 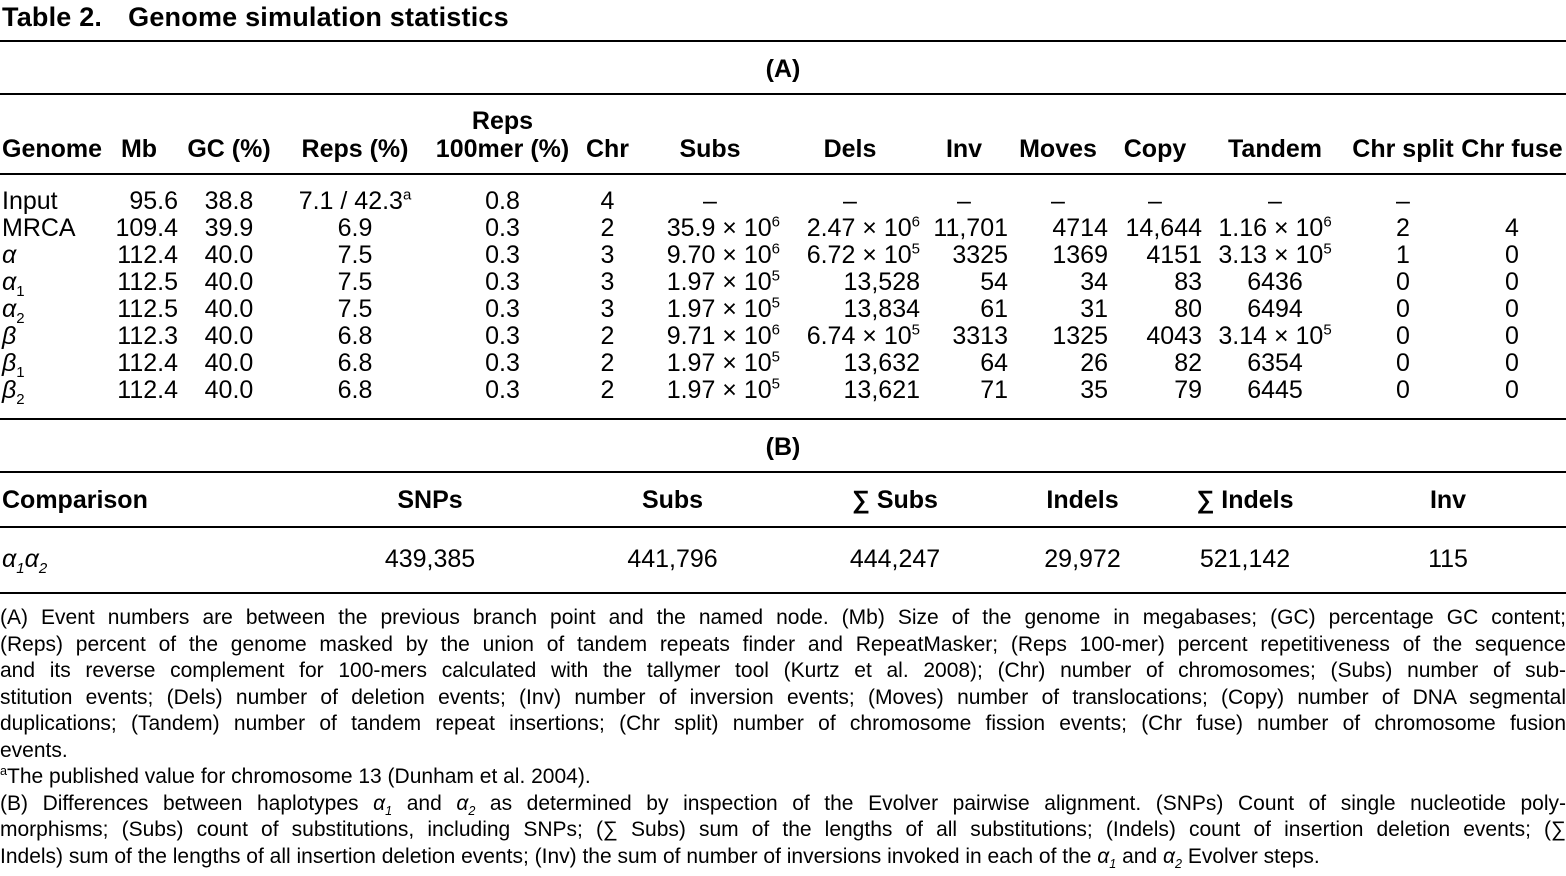 I want to click on table-cell: β, so click(x=9, y=336).